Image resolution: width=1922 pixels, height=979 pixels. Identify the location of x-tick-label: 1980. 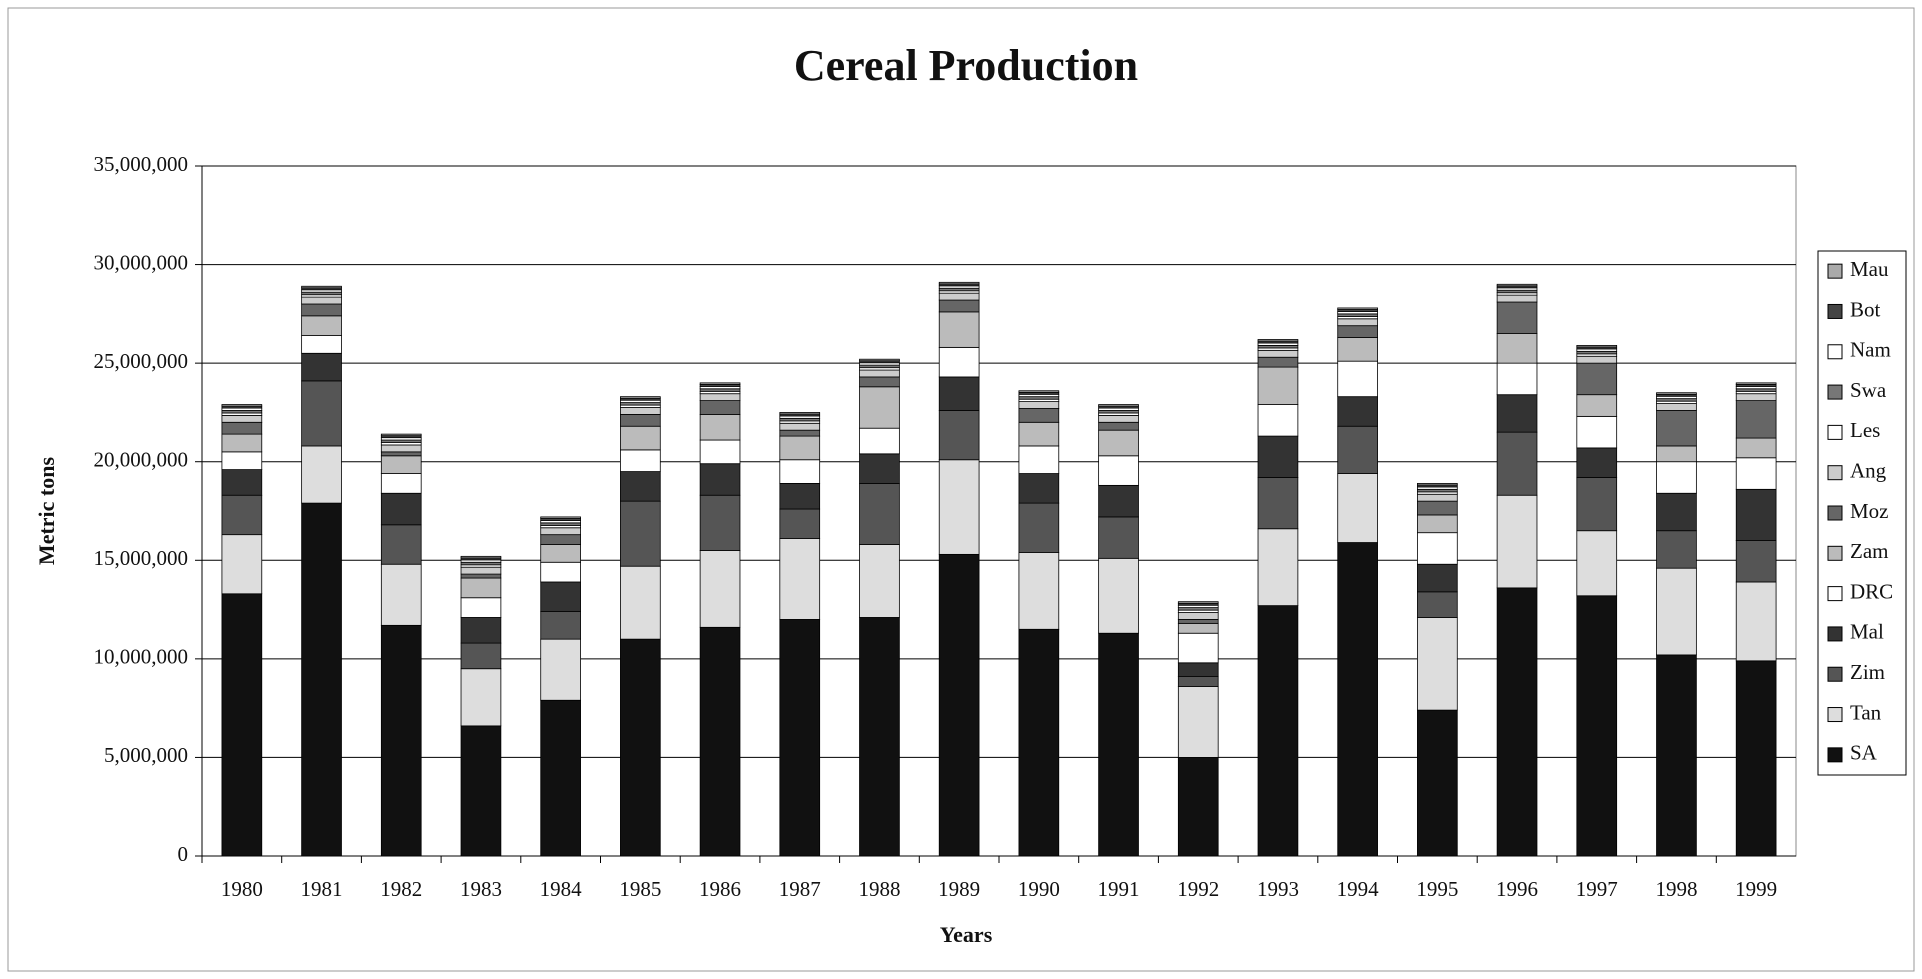
(242, 889).